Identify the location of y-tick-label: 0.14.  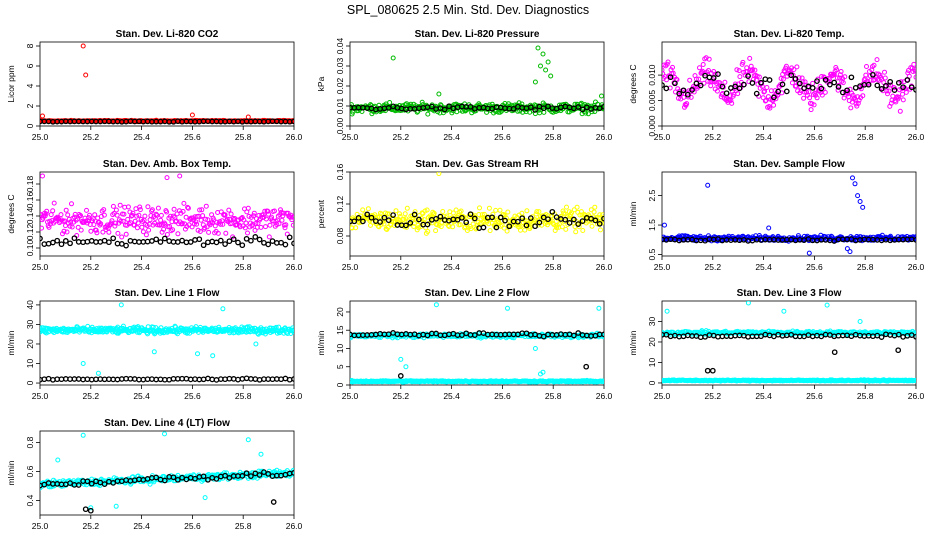
(30, 215).